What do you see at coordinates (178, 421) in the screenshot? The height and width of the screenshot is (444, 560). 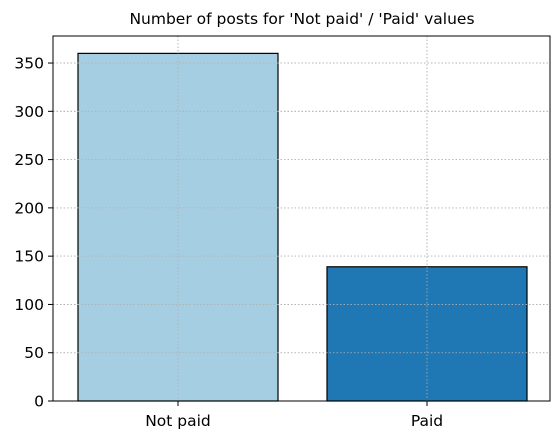 I see `x-tick-label: Not paid` at bounding box center [178, 421].